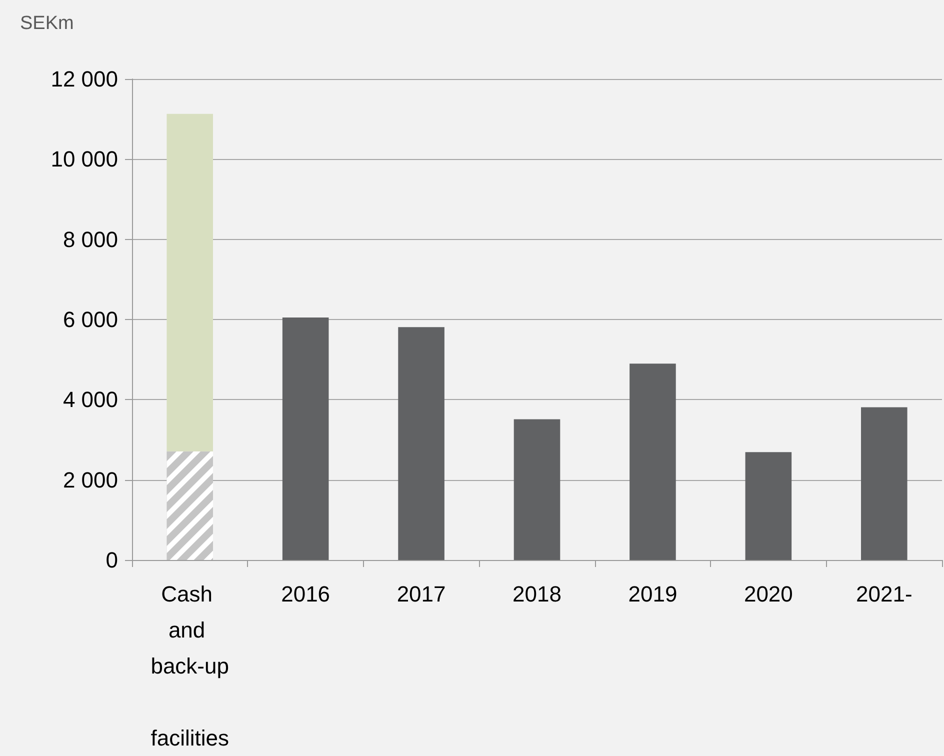  What do you see at coordinates (84, 159) in the screenshot?
I see `y-tick-label: 10 000` at bounding box center [84, 159].